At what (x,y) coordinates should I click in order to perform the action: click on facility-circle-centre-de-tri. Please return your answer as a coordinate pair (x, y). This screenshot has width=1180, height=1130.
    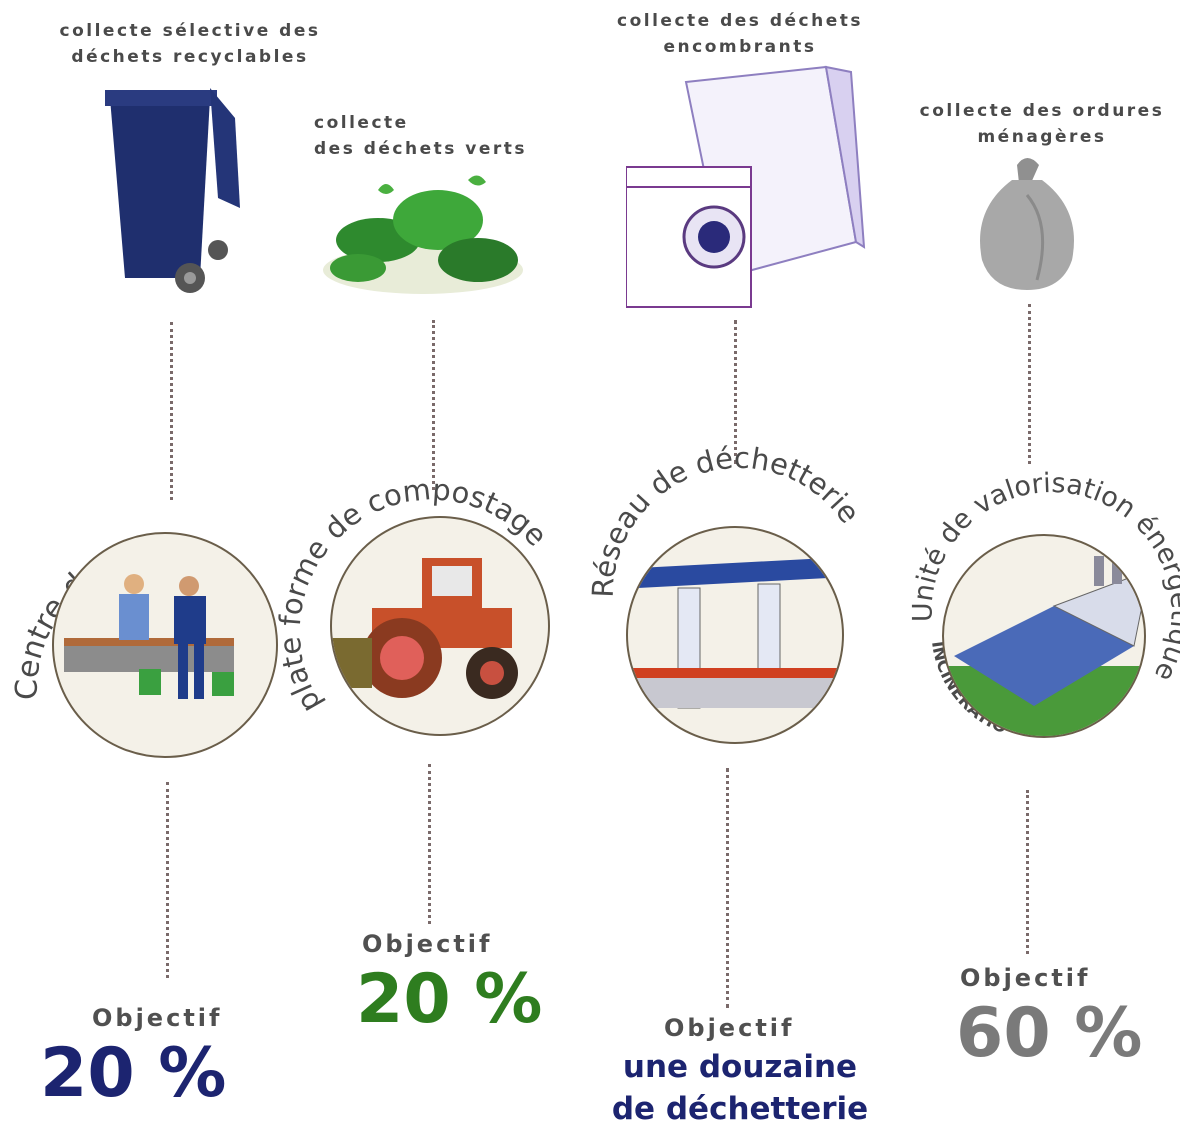
    Looking at the image, I should click on (165, 645).